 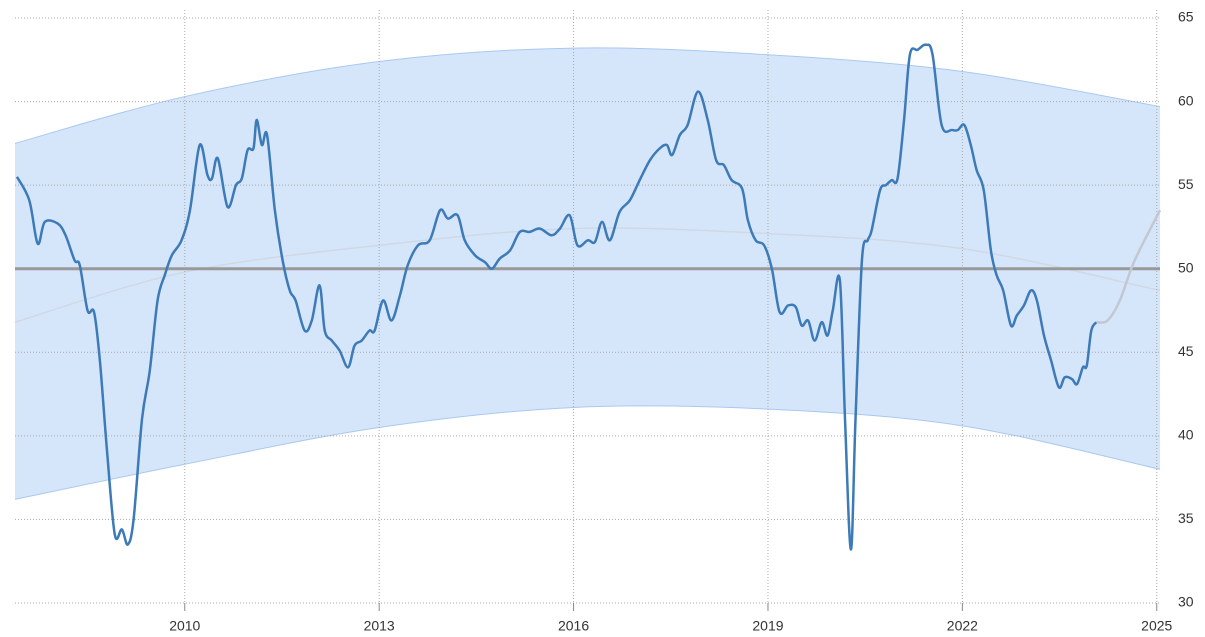 I want to click on y-tick-label: 60, so click(x=1186, y=100).